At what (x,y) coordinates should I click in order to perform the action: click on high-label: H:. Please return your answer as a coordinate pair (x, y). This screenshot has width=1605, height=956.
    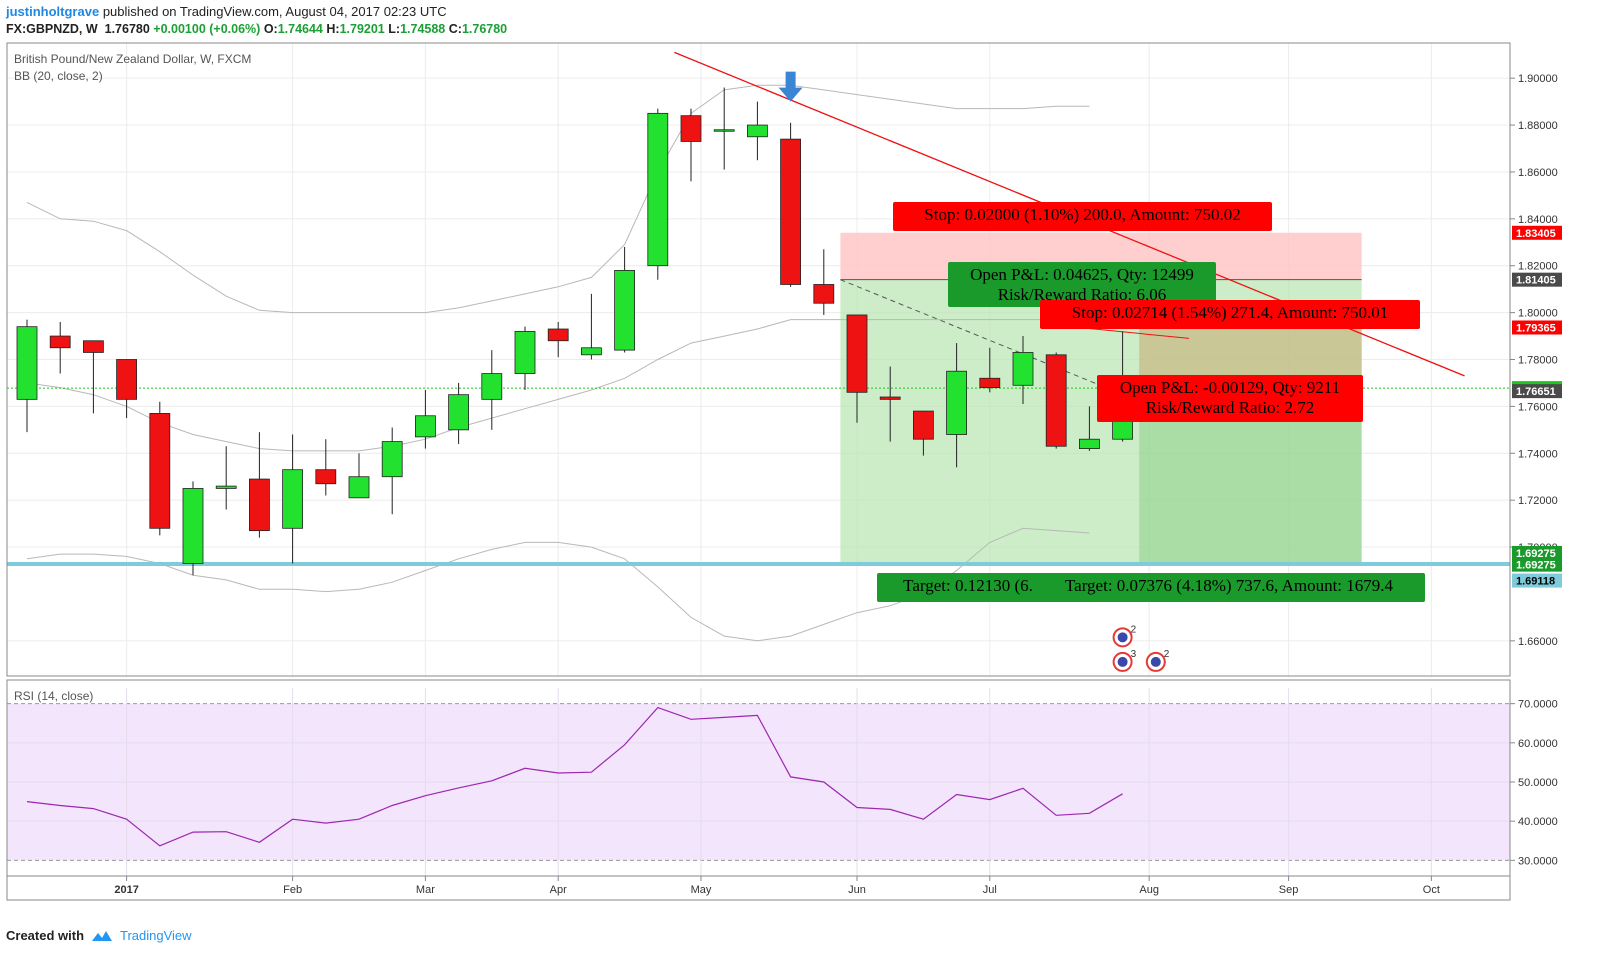
    Looking at the image, I should click on (333, 29).